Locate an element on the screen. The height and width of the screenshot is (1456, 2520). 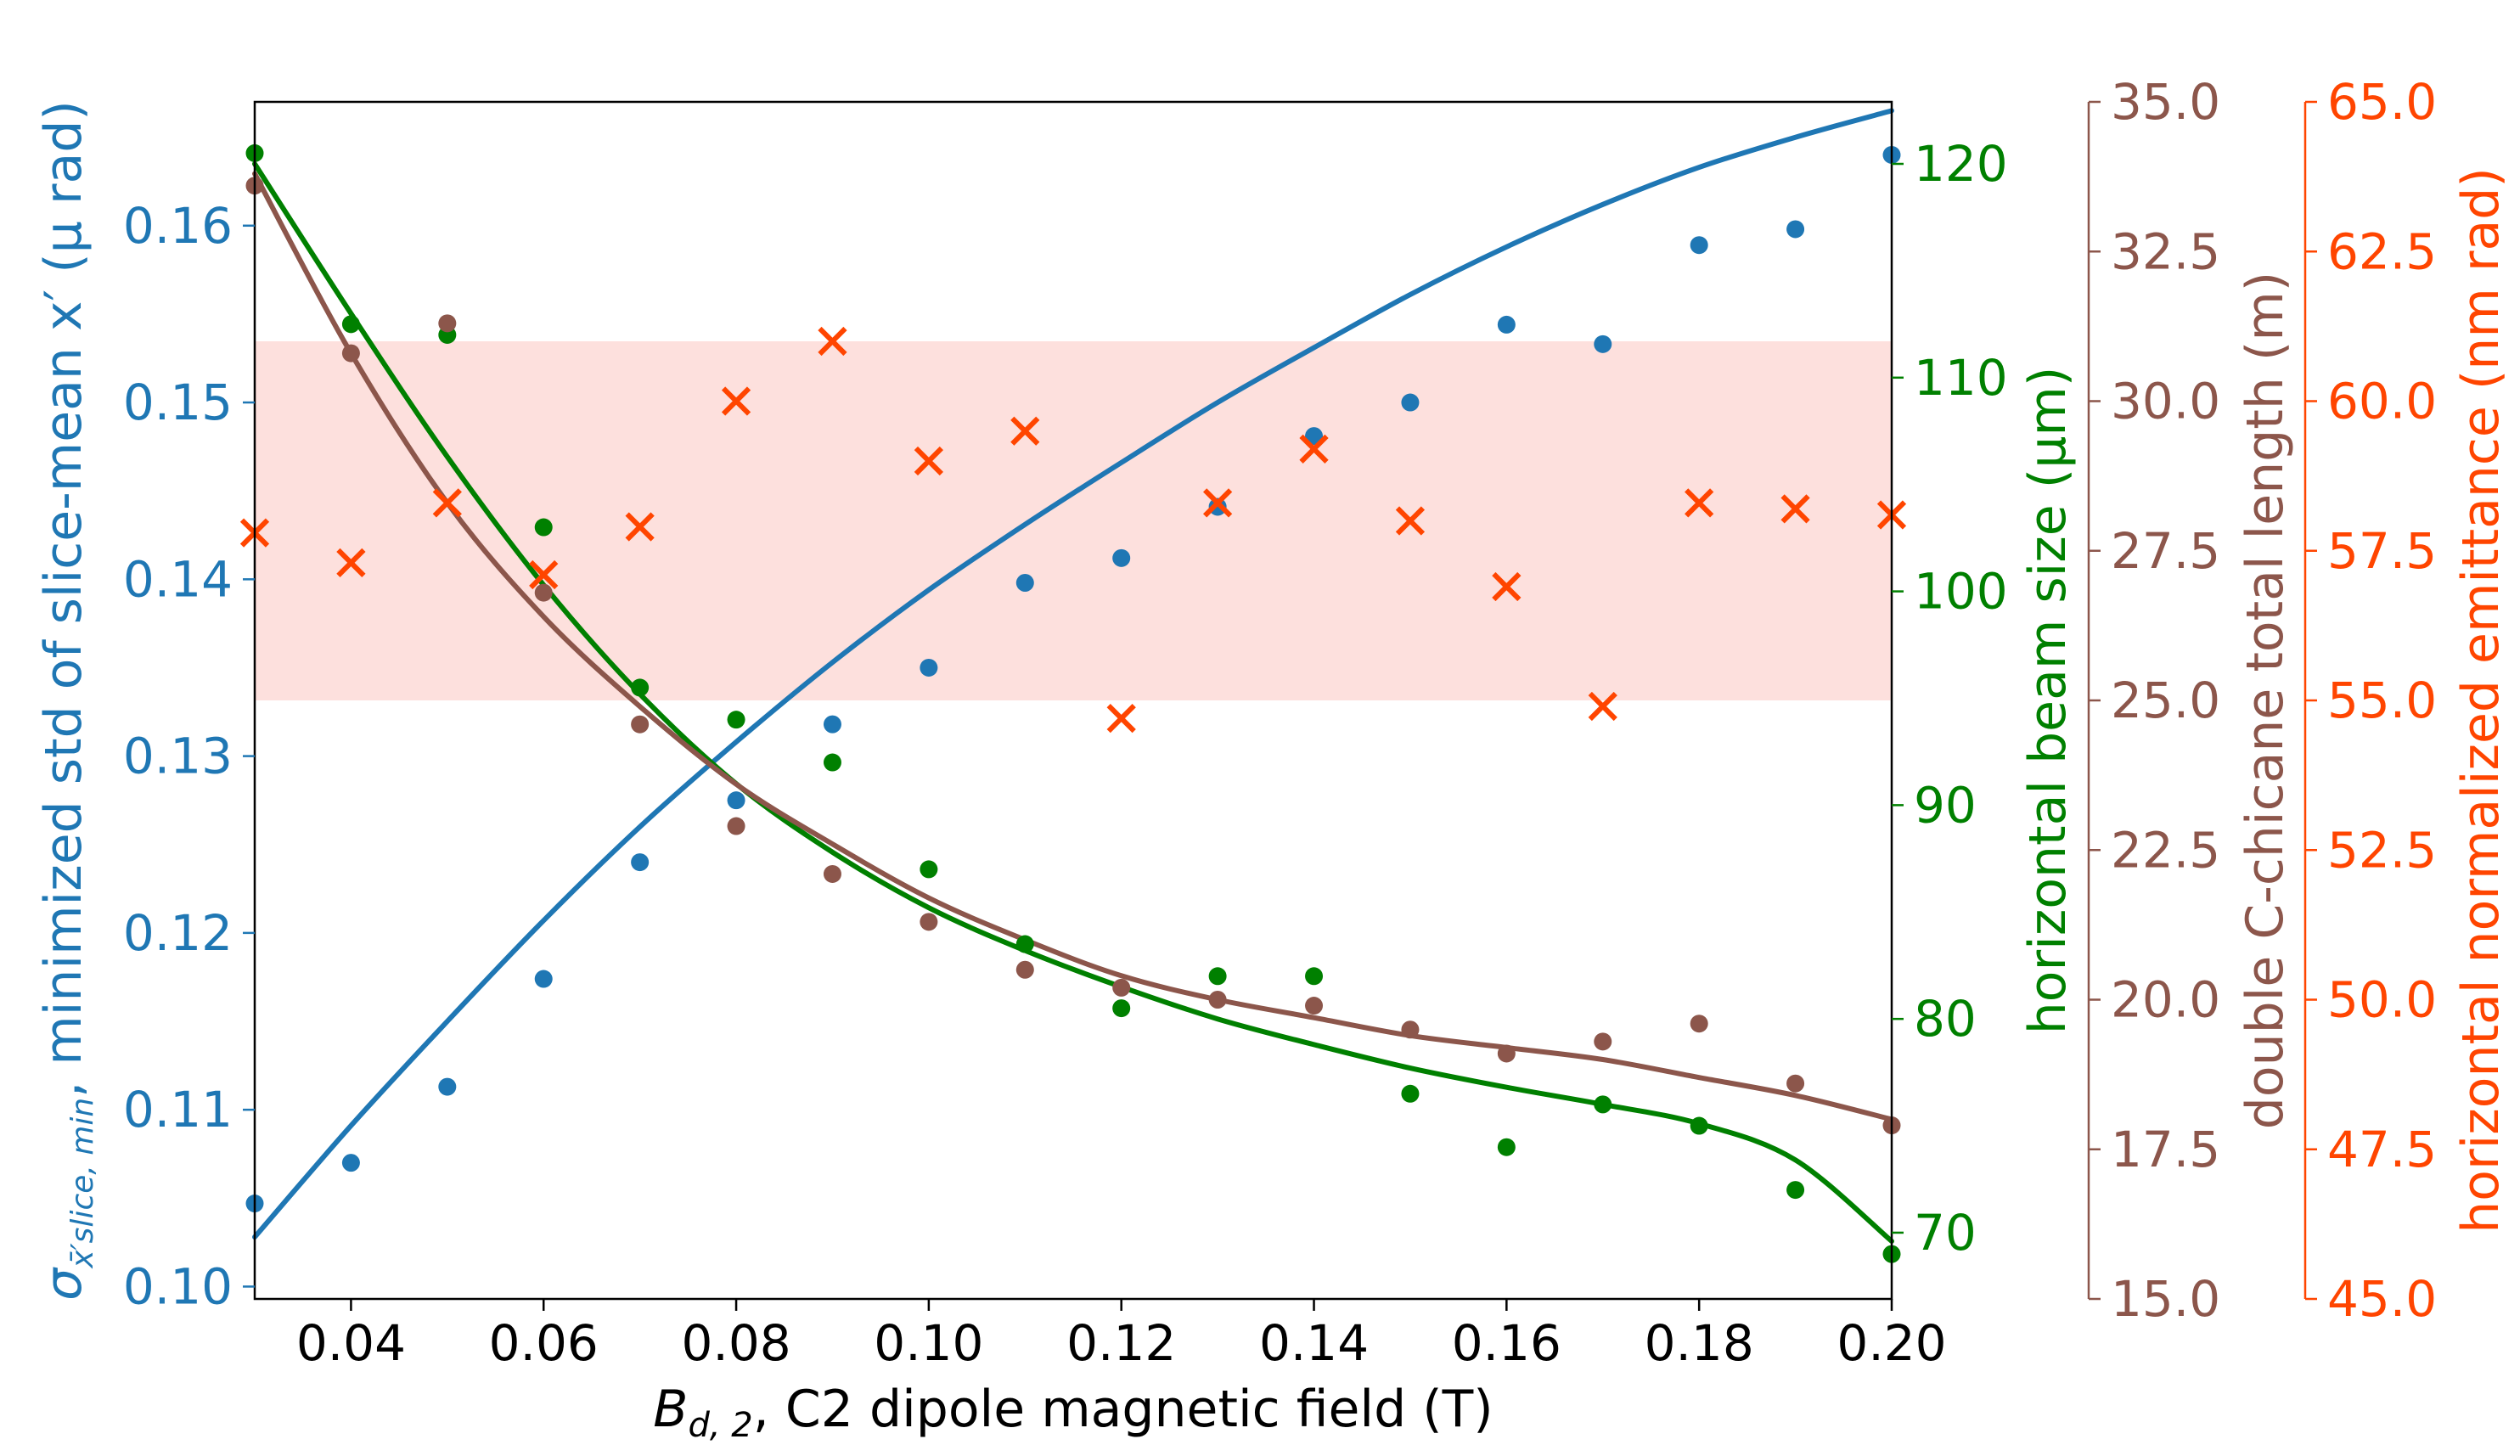
y-tick-label-slice: 0.15 is located at coordinates (178, 402).